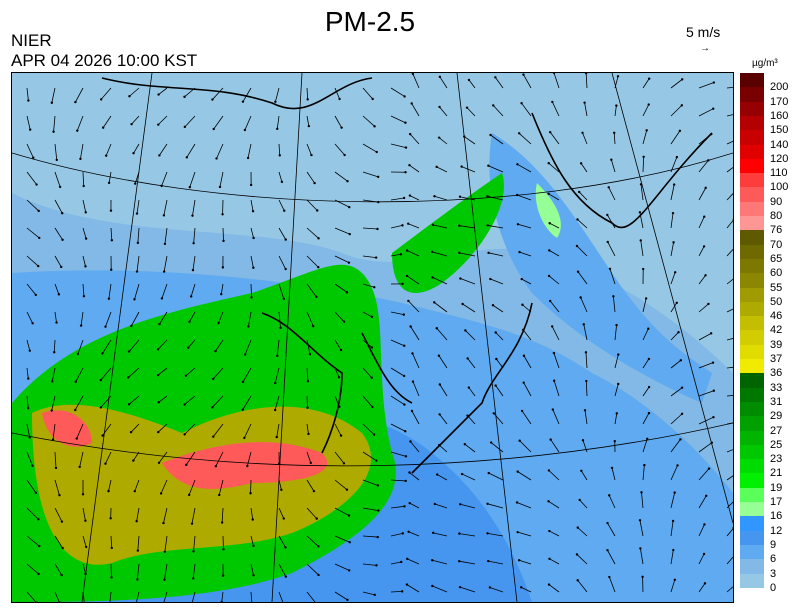 This screenshot has height=612, width=799. What do you see at coordinates (776, 258) in the screenshot?
I see `colorbar-label: 65` at bounding box center [776, 258].